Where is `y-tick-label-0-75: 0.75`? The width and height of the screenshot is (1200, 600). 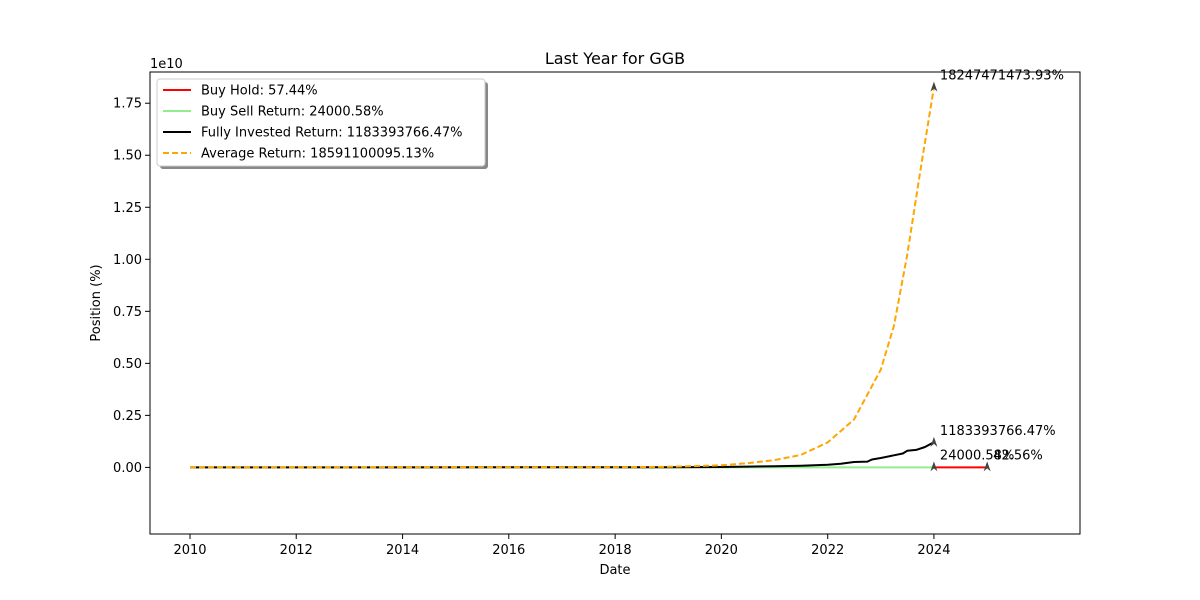
y-tick-label-0-75: 0.75 is located at coordinates (127, 312).